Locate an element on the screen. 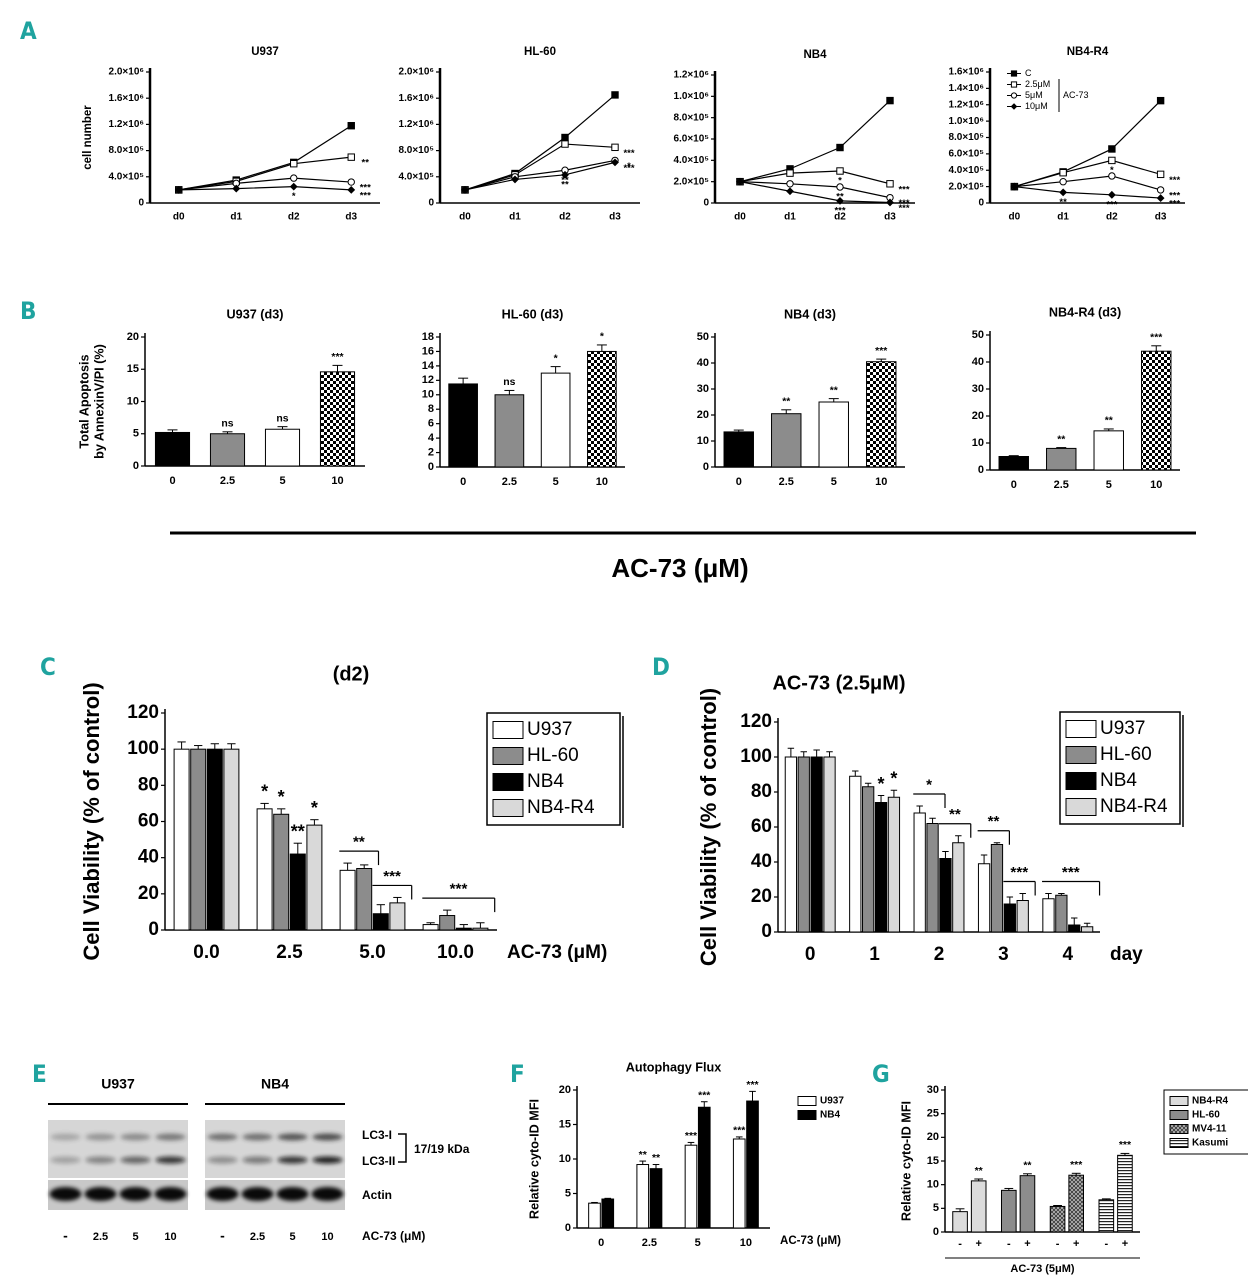 The height and width of the screenshot is (1280, 1248). legend-label: HL-60 is located at coordinates (553, 755).